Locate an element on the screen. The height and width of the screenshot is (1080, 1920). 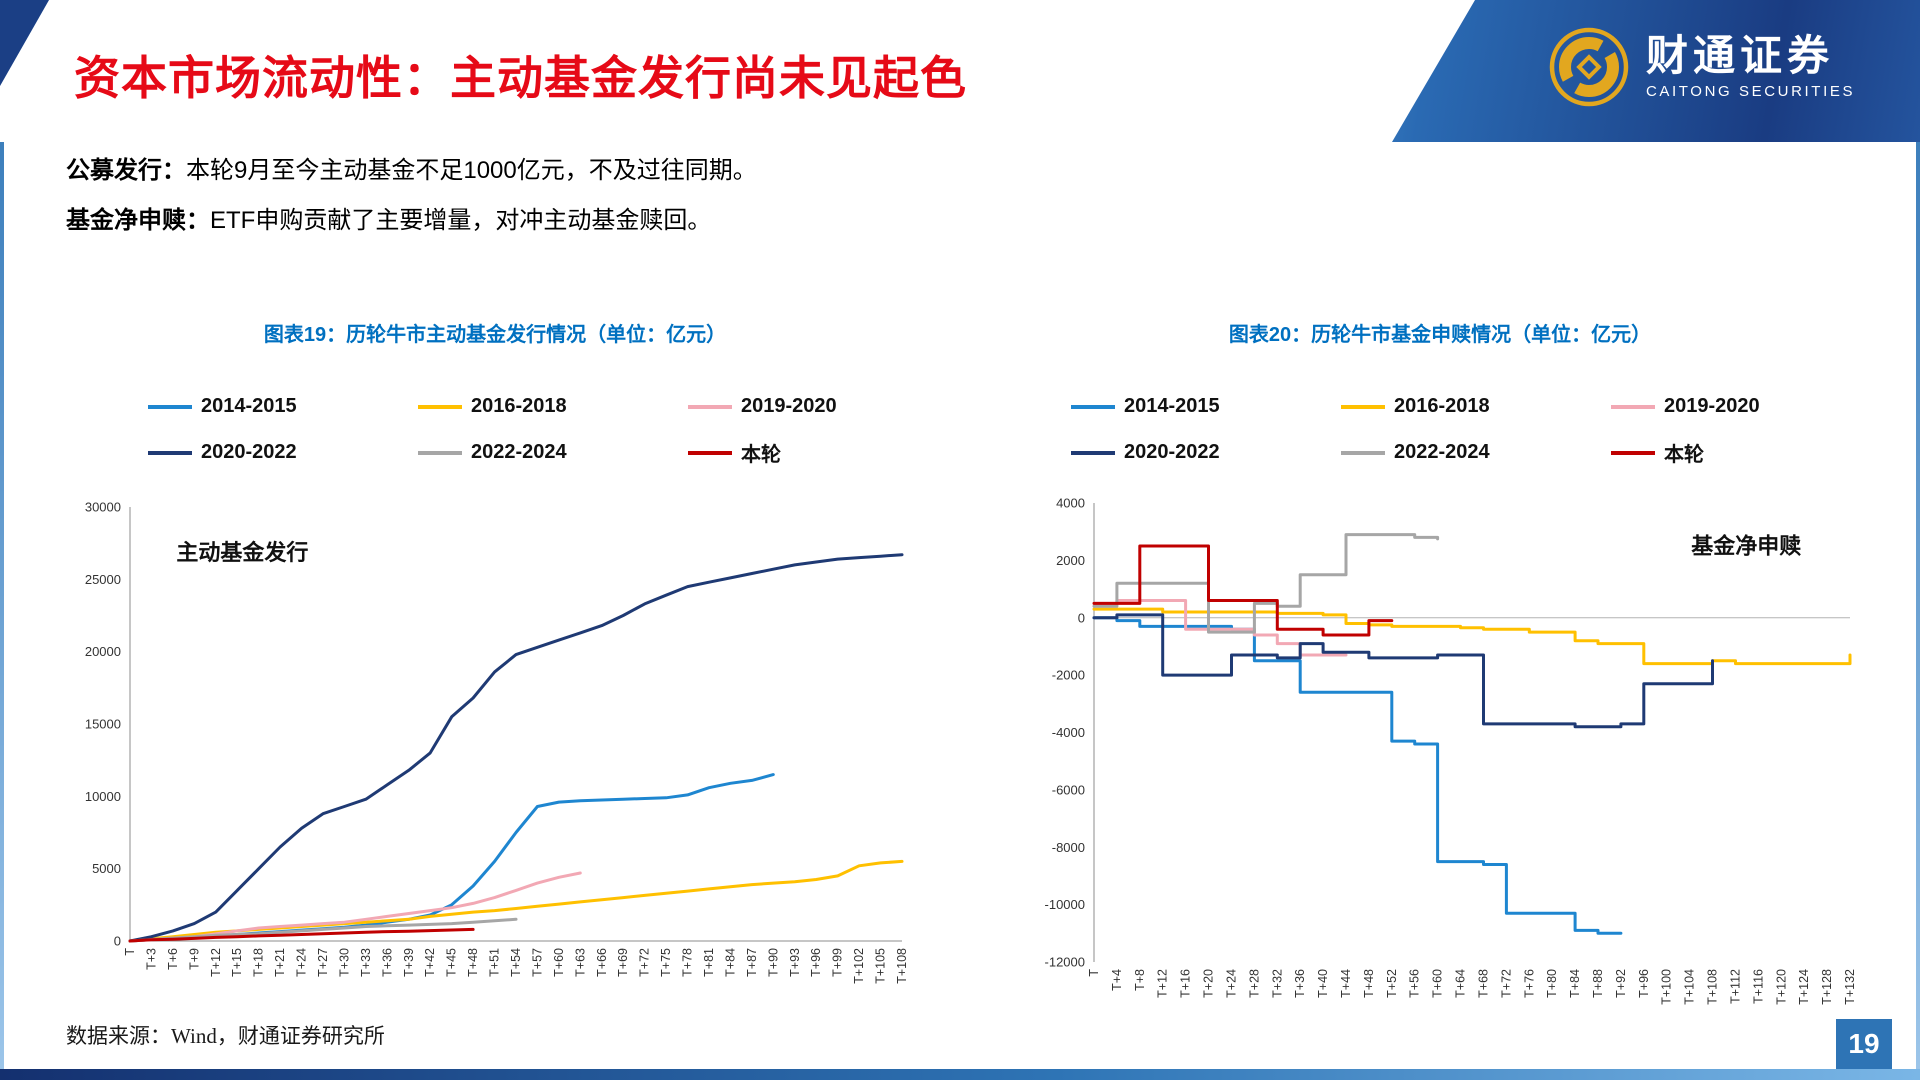
x-tick-label: T+116 is located at coordinates (1758, 986).